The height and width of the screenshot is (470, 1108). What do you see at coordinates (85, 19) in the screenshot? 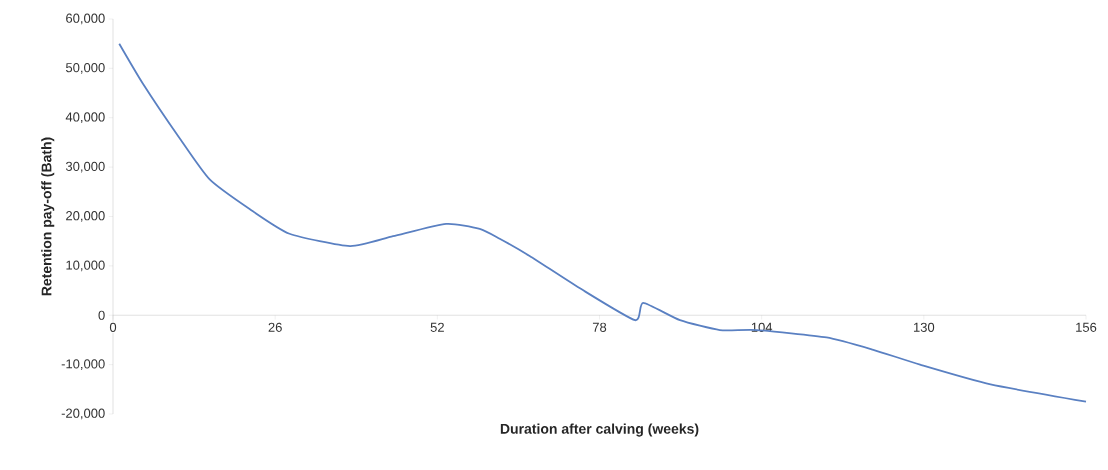
I see `y-tick-label: 60,000` at bounding box center [85, 19].